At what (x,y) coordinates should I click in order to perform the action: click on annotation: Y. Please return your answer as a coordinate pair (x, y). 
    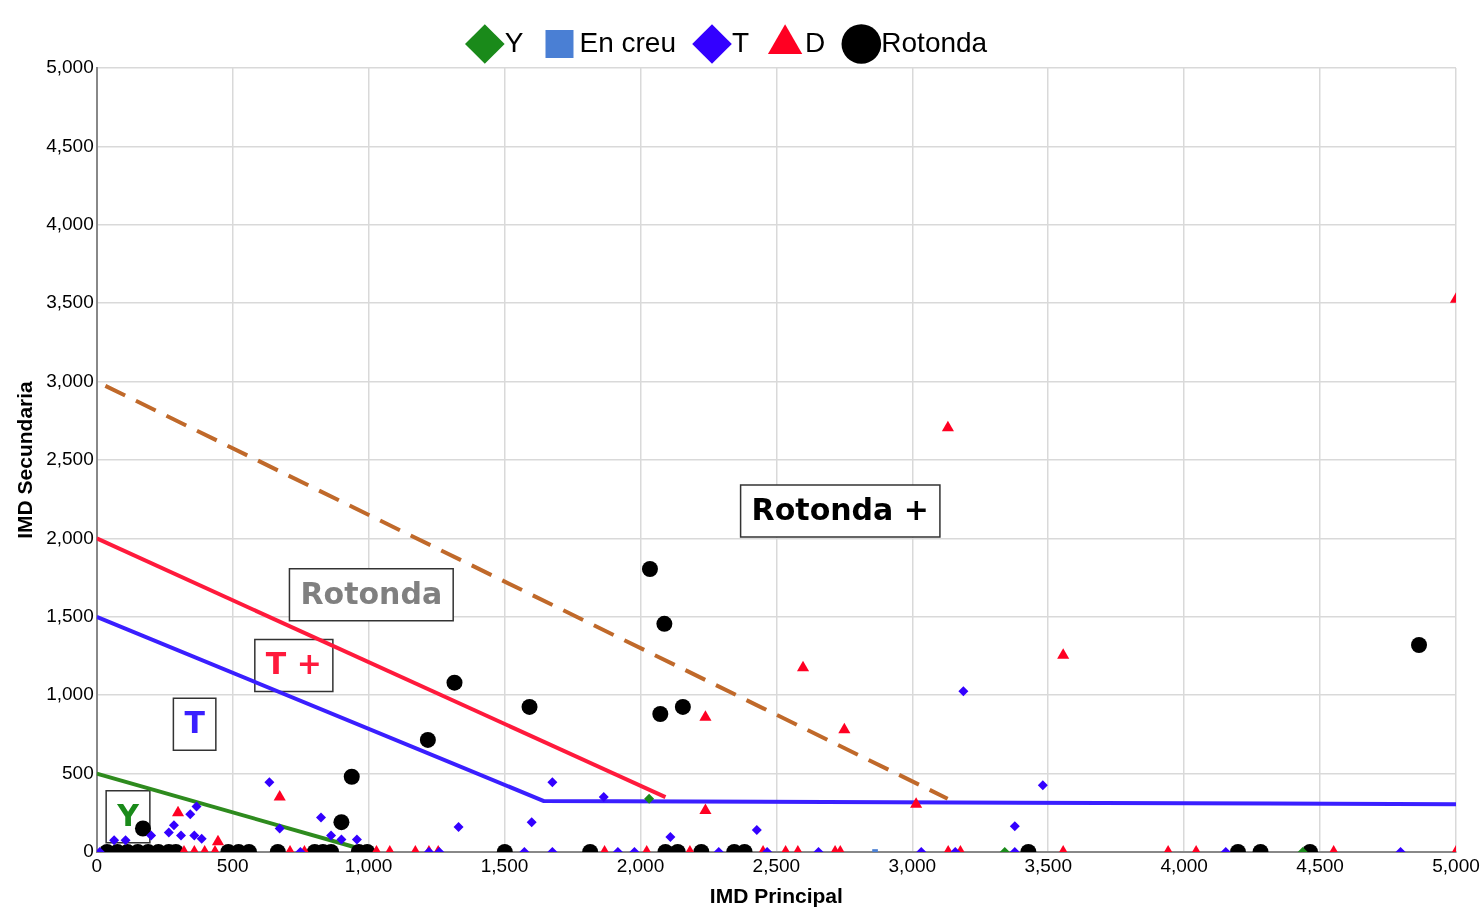
    Looking at the image, I should click on (128, 815).